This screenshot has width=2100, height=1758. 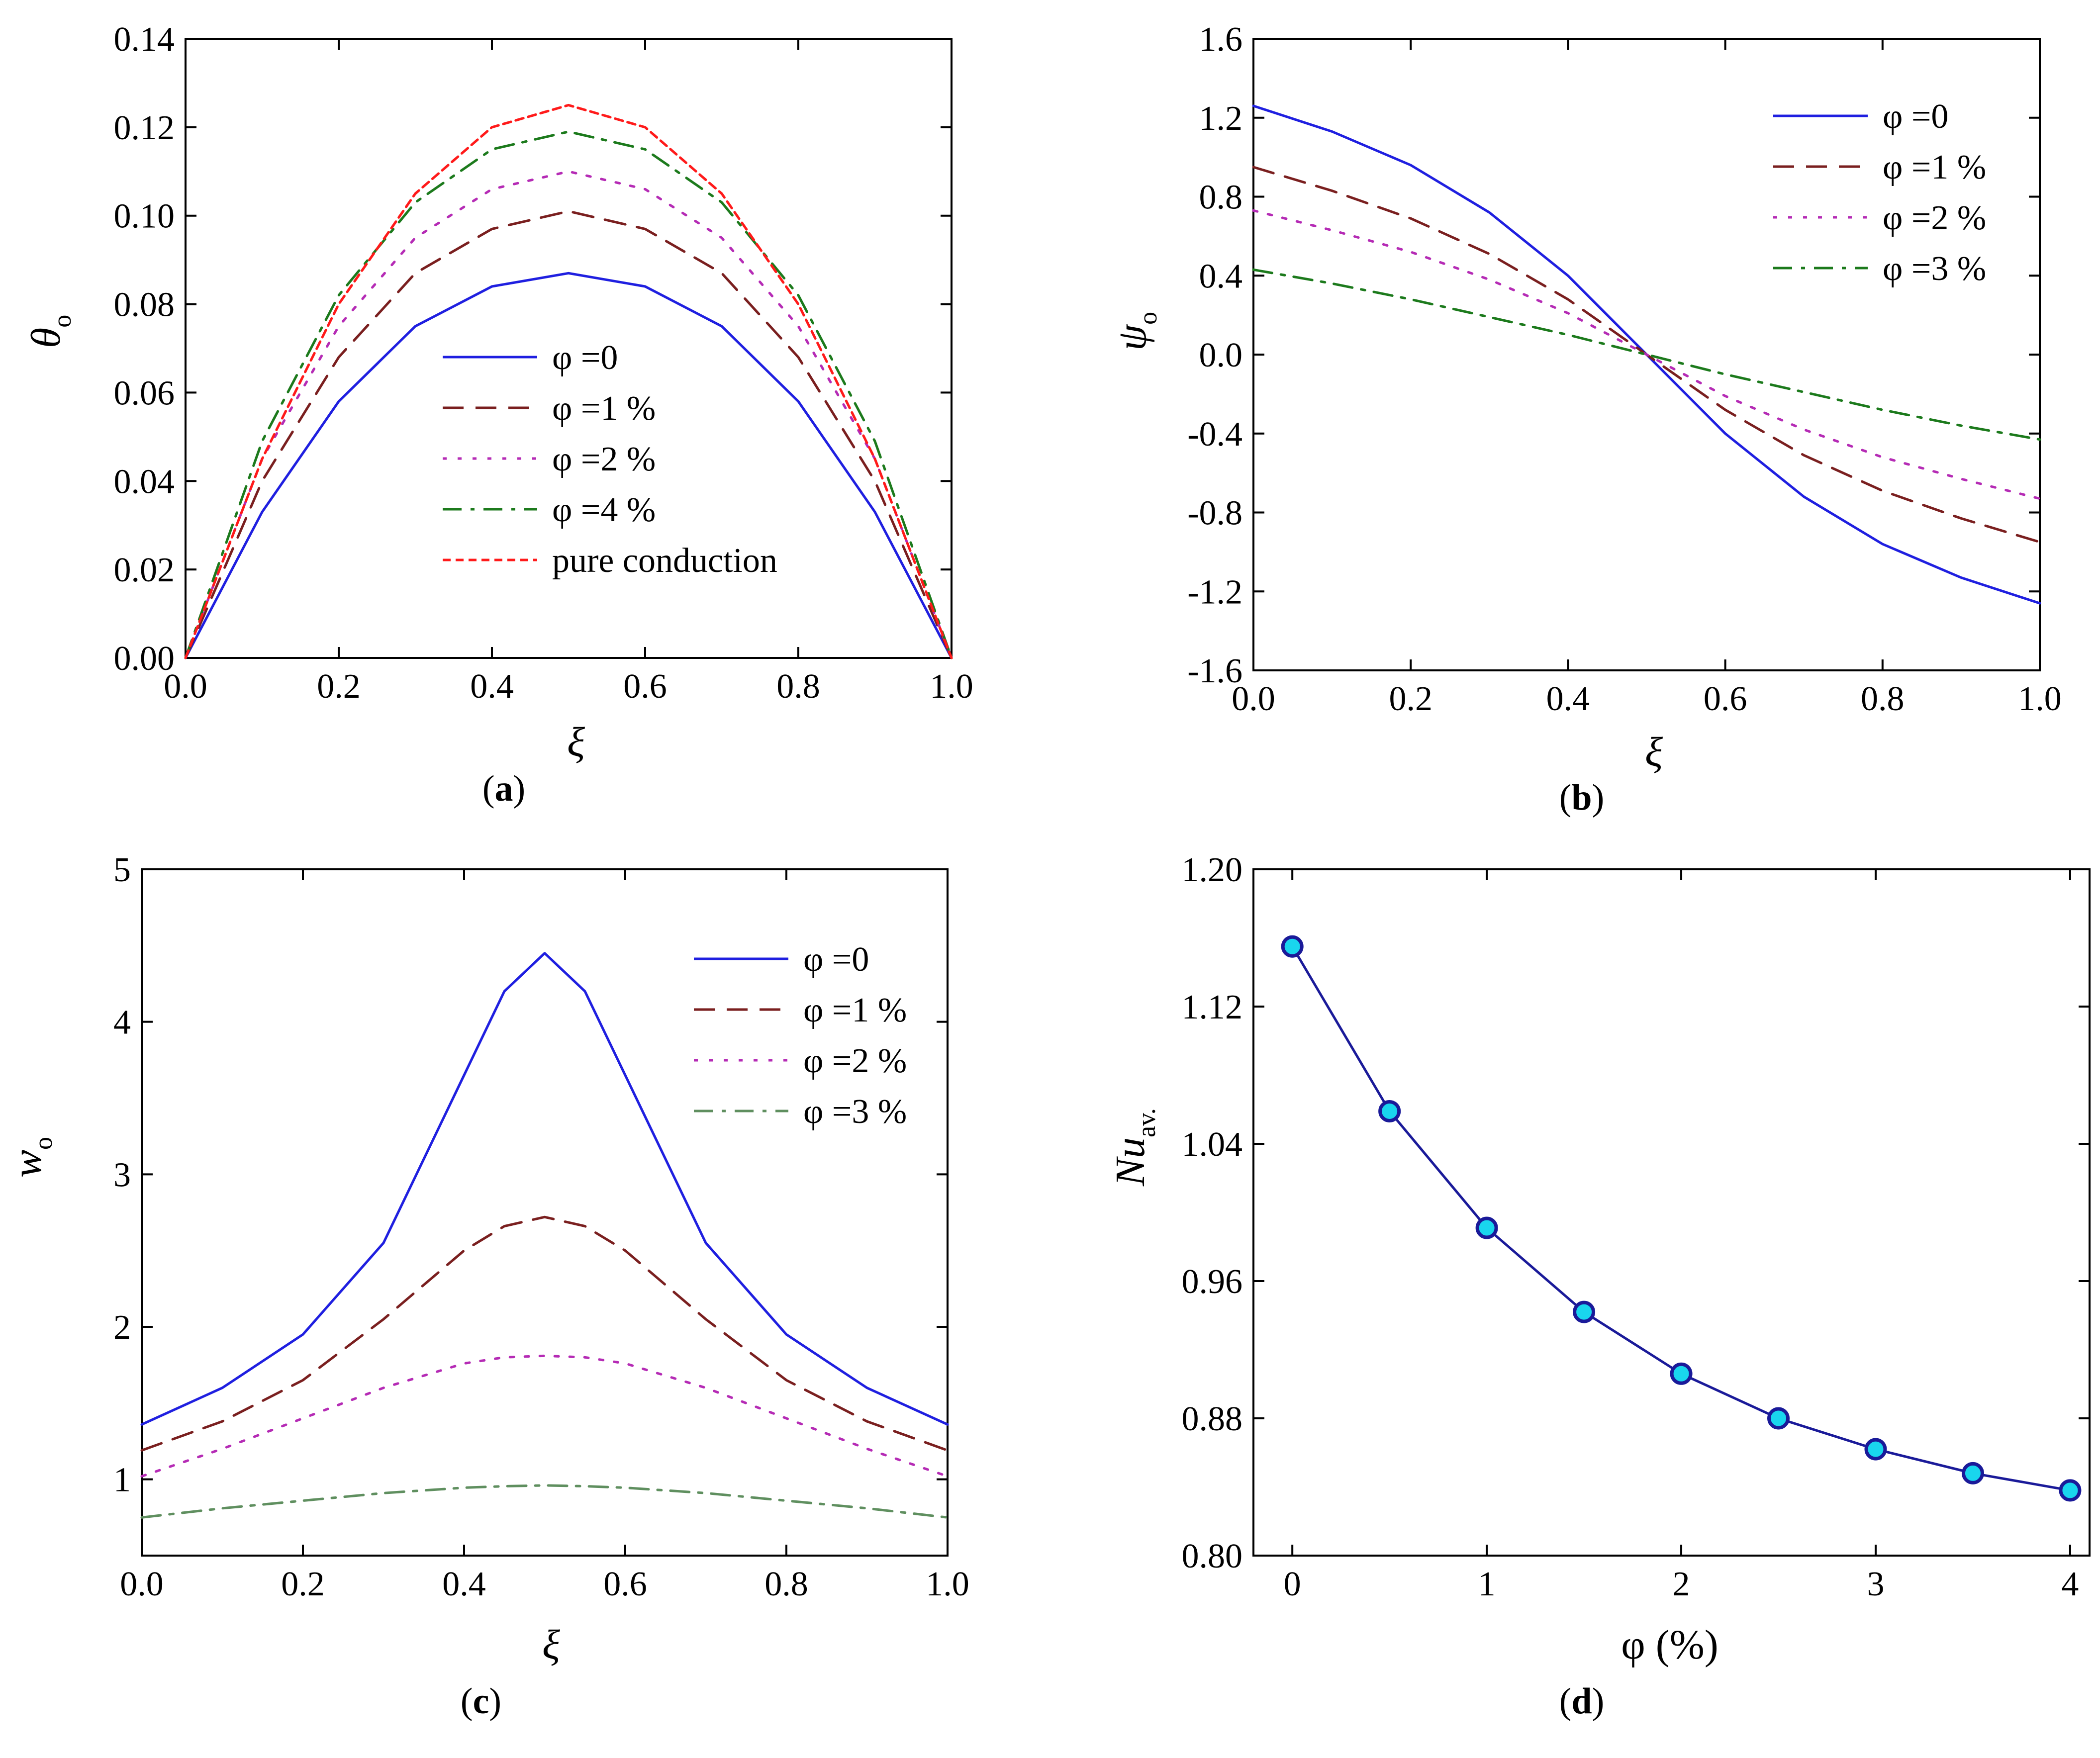 I want to click on y-tick-label: 0.08, so click(x=144, y=305).